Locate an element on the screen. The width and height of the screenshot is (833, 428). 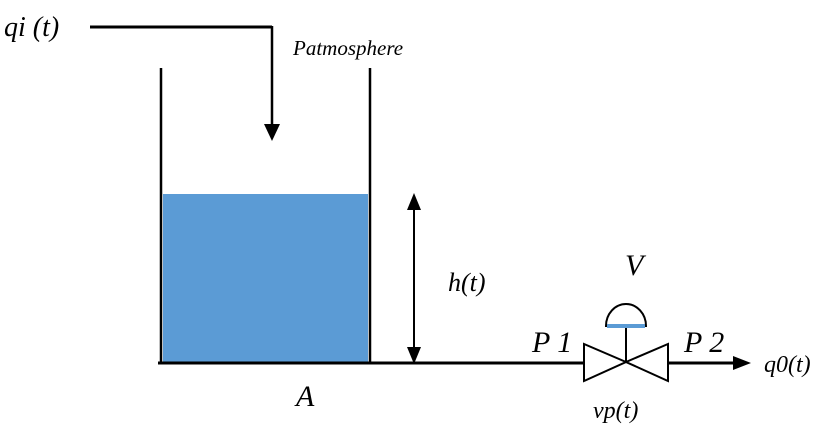
height-label: h(t) is located at coordinates (467, 282).